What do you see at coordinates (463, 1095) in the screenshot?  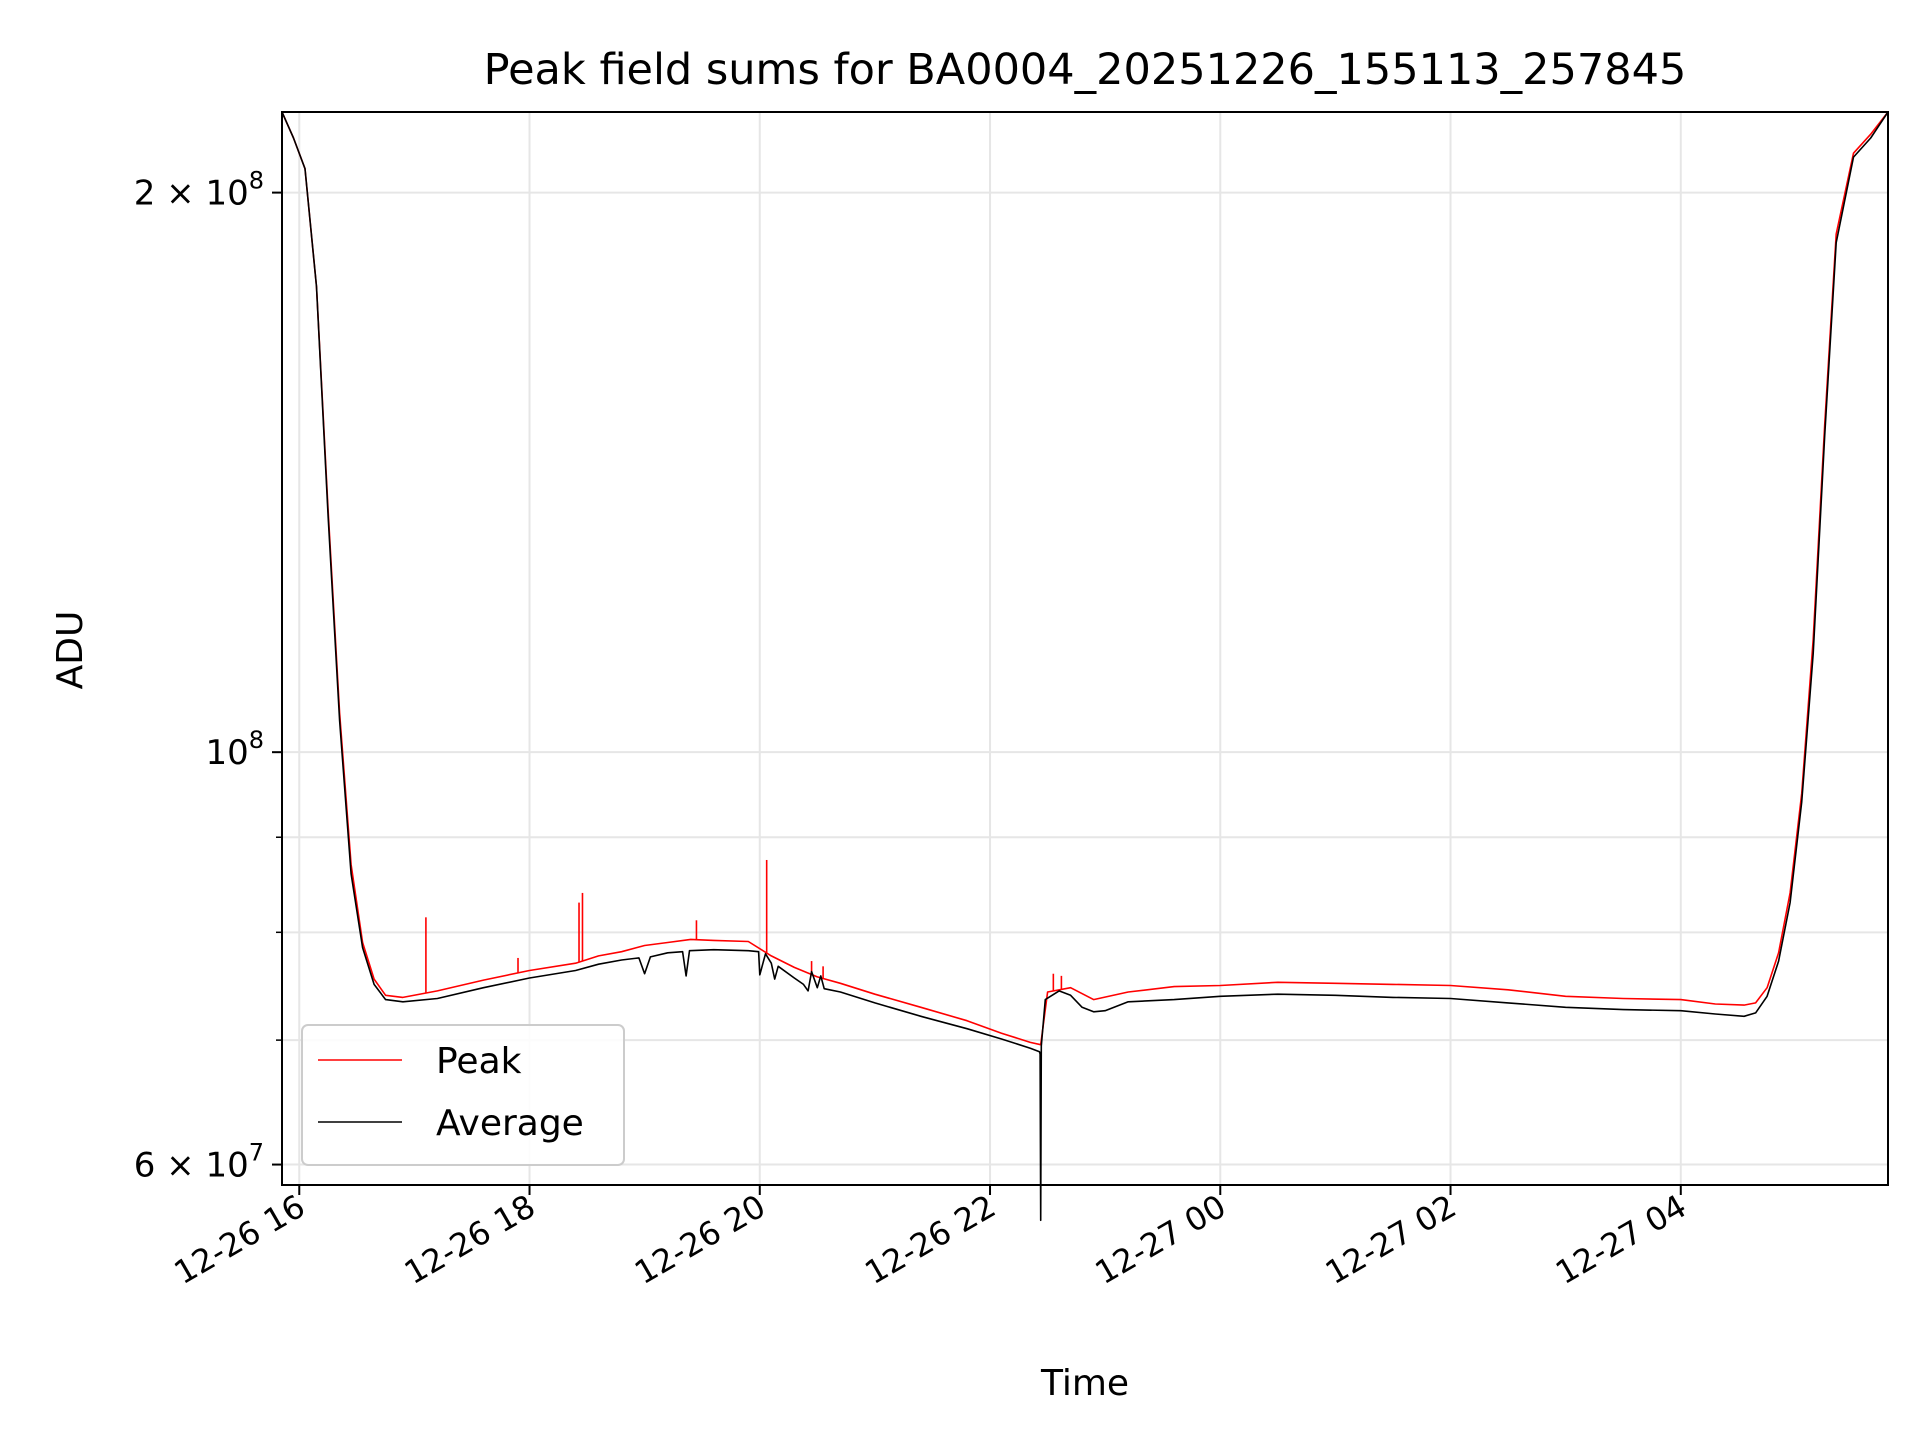 I see `legend: Peak Average` at bounding box center [463, 1095].